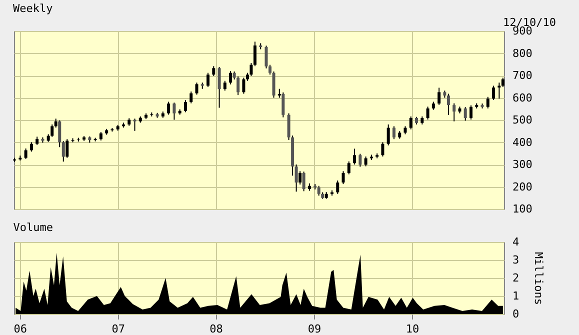 This screenshot has height=335, width=579. Describe the element at coordinates (33, 227) in the screenshot. I see `chart-title: Volume` at that location.